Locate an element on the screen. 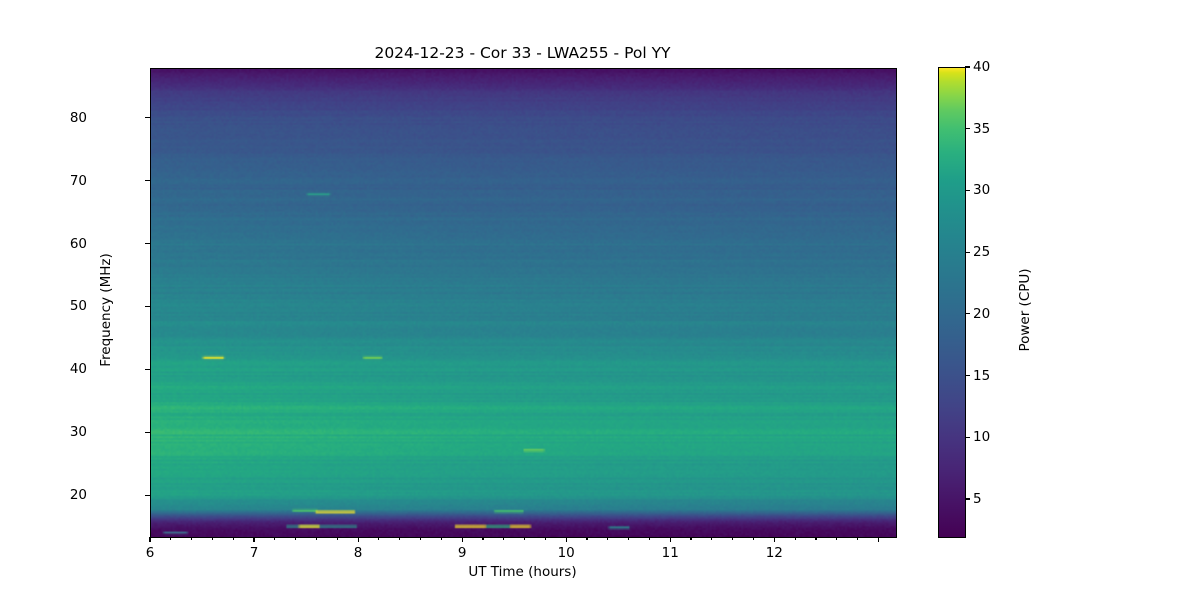 The width and height of the screenshot is (1200, 600). x-tick-10.6 is located at coordinates (629, 538).